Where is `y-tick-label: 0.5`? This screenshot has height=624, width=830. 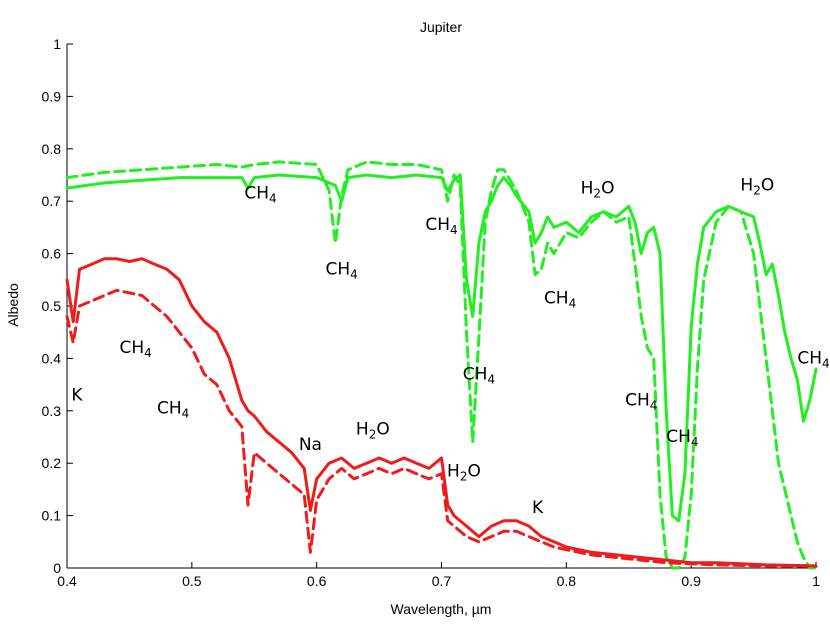
y-tick-label: 0.5 is located at coordinates (52, 306).